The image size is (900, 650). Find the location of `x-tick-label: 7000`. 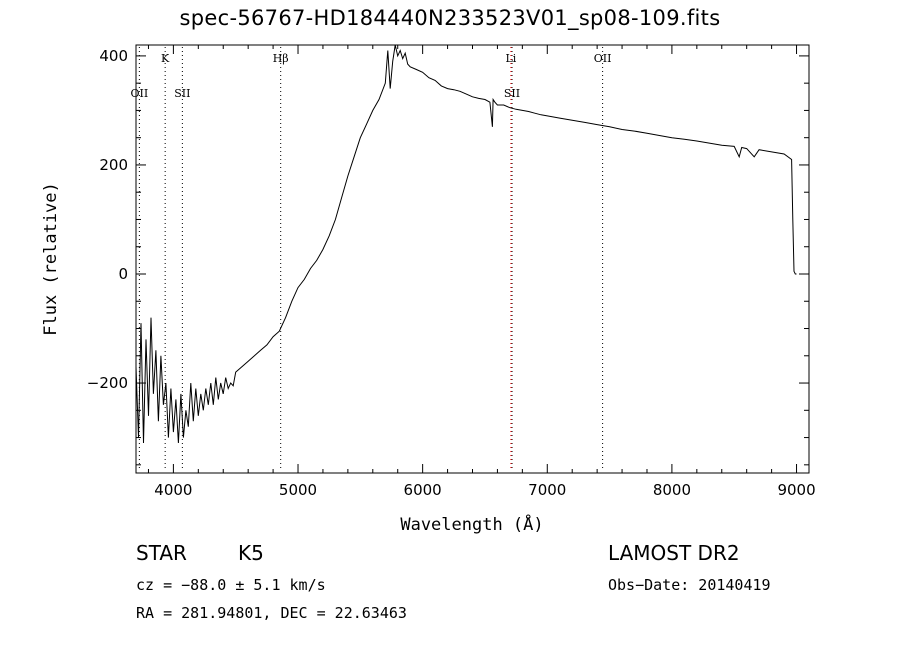

x-tick-label: 7000 is located at coordinates (547, 490).